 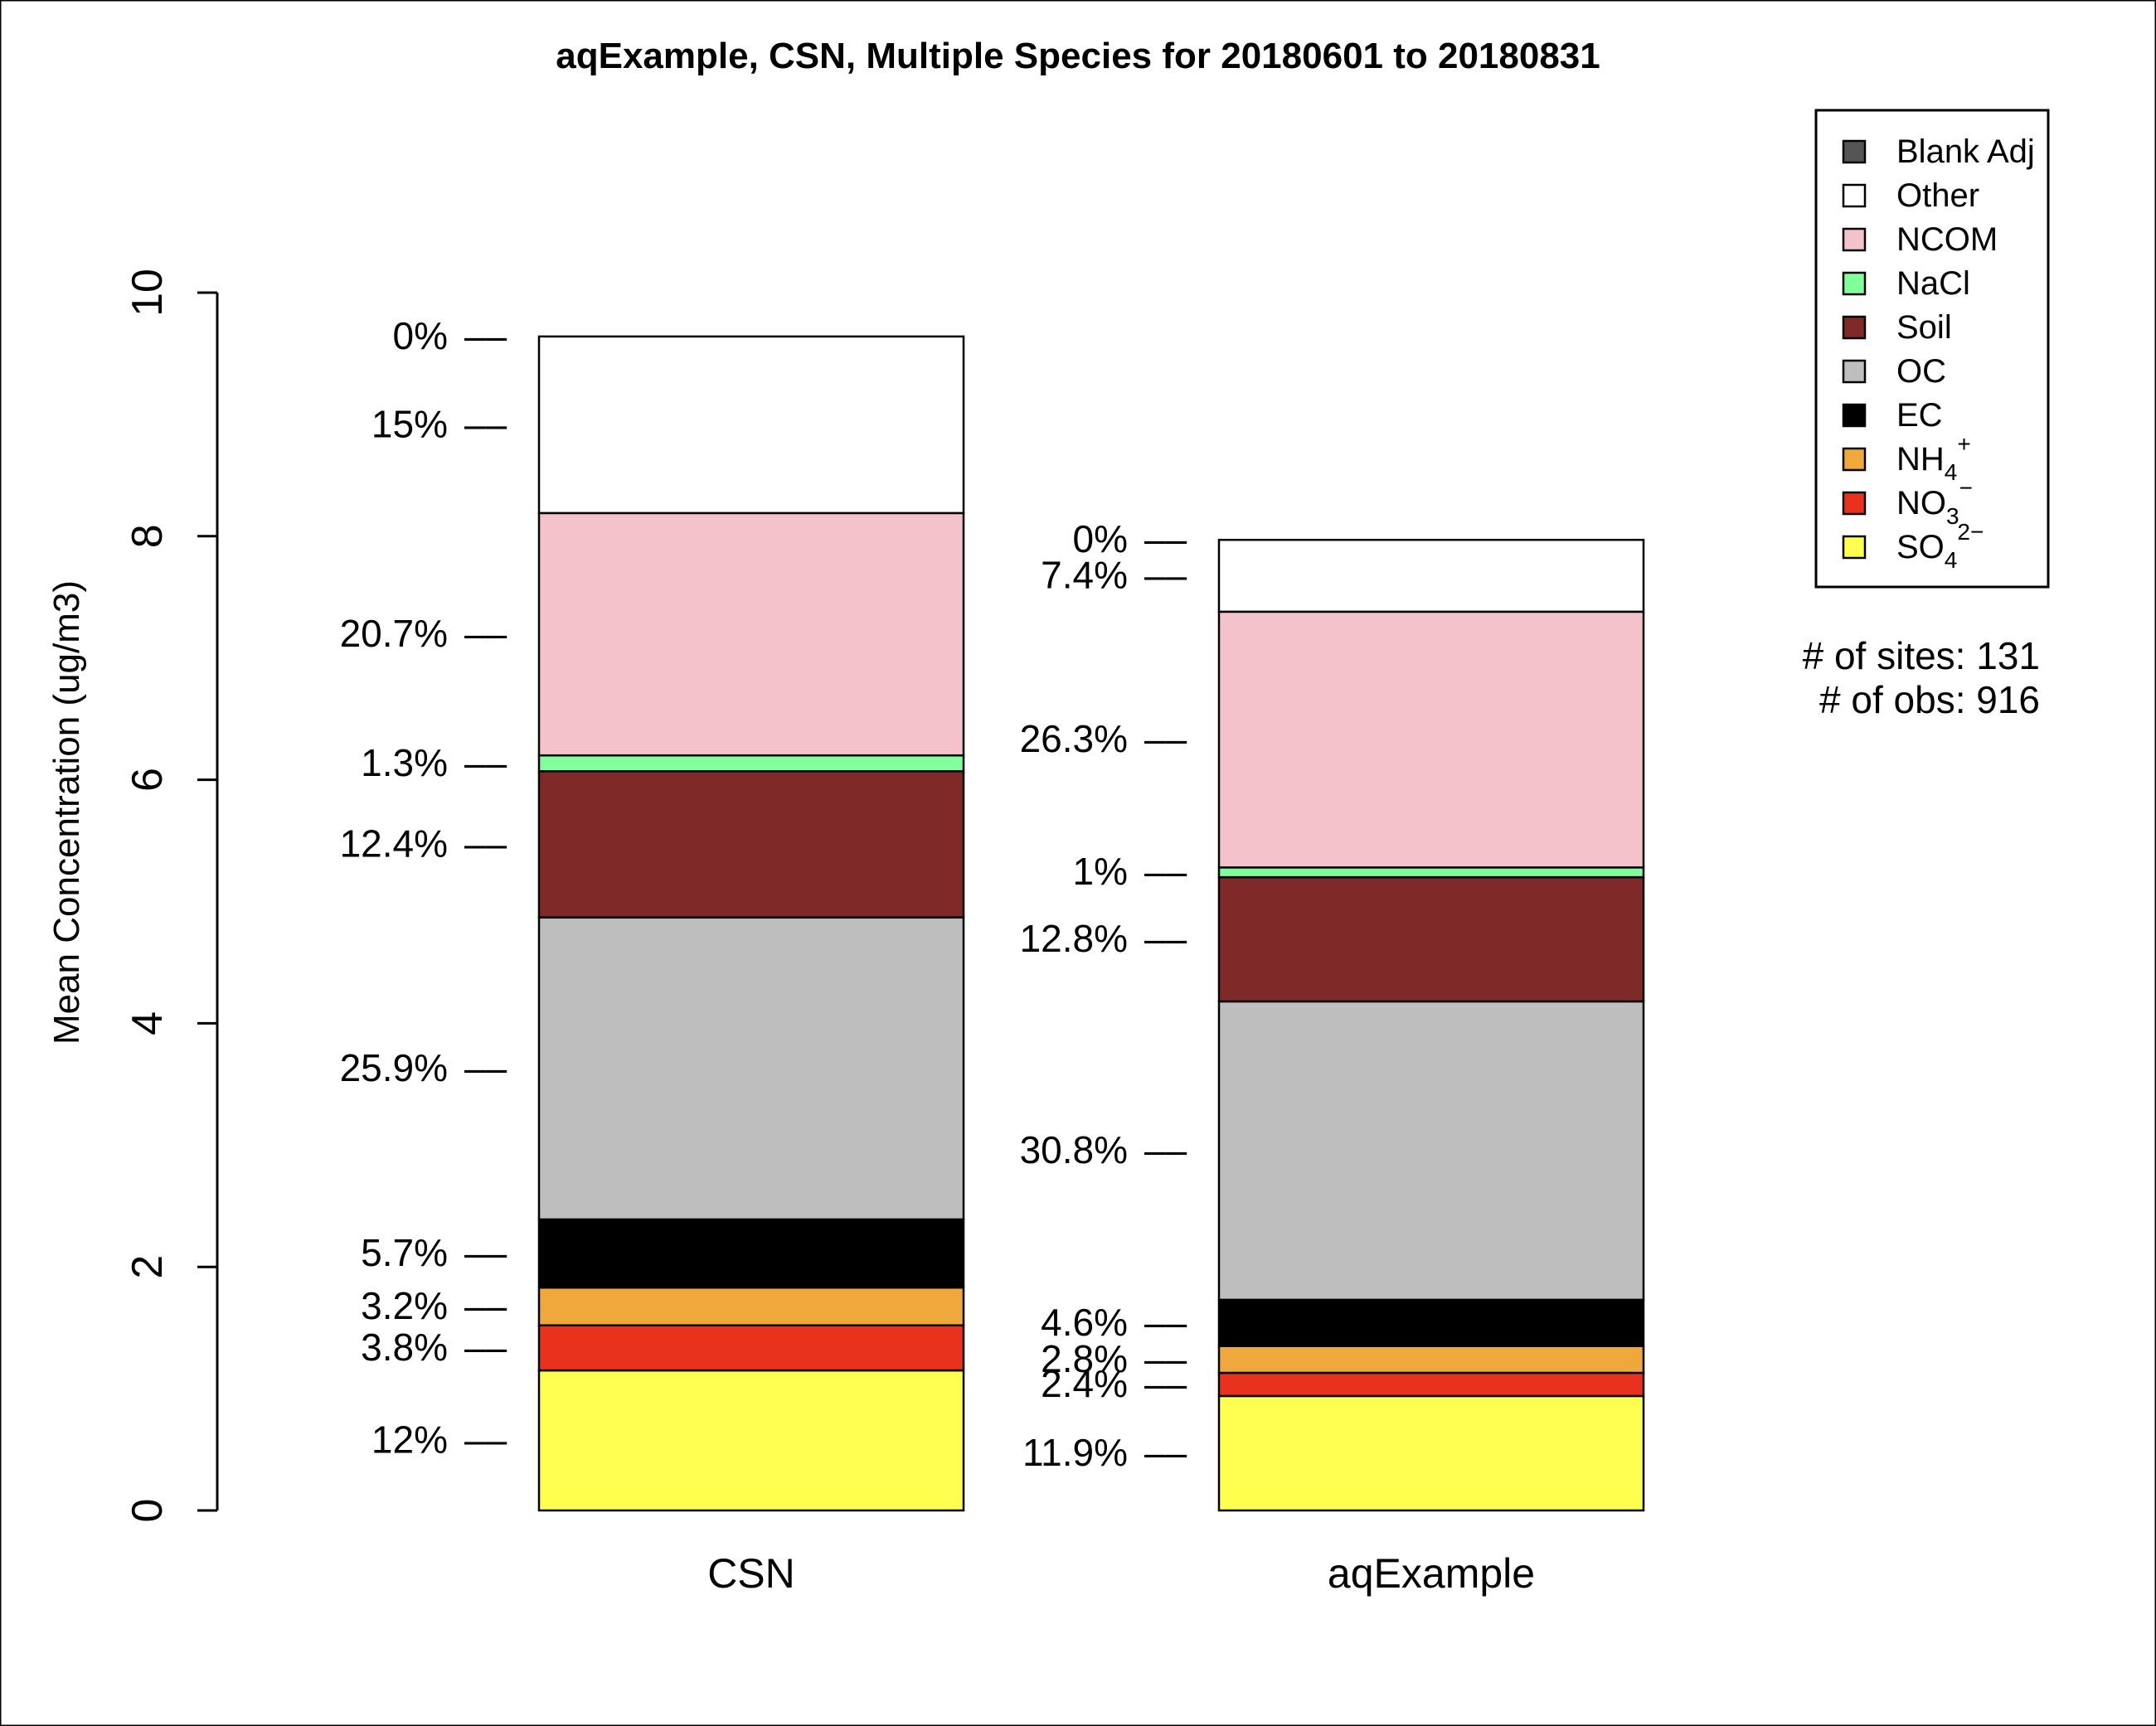 What do you see at coordinates (404, 762) in the screenshot?
I see `segment-percent-label: 1.3%` at bounding box center [404, 762].